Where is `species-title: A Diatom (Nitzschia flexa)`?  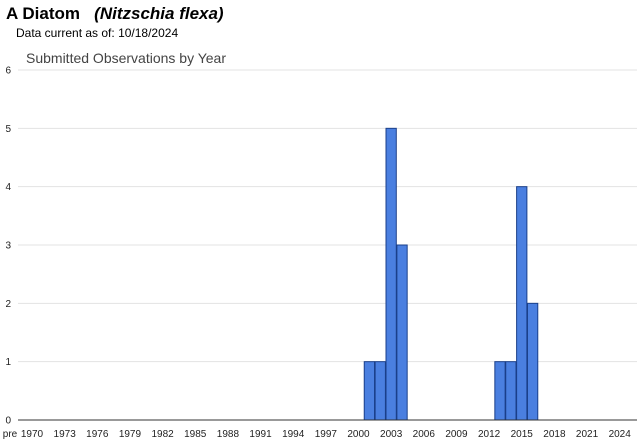
species-title: A Diatom (Nitzschia flexa) is located at coordinates (115, 14).